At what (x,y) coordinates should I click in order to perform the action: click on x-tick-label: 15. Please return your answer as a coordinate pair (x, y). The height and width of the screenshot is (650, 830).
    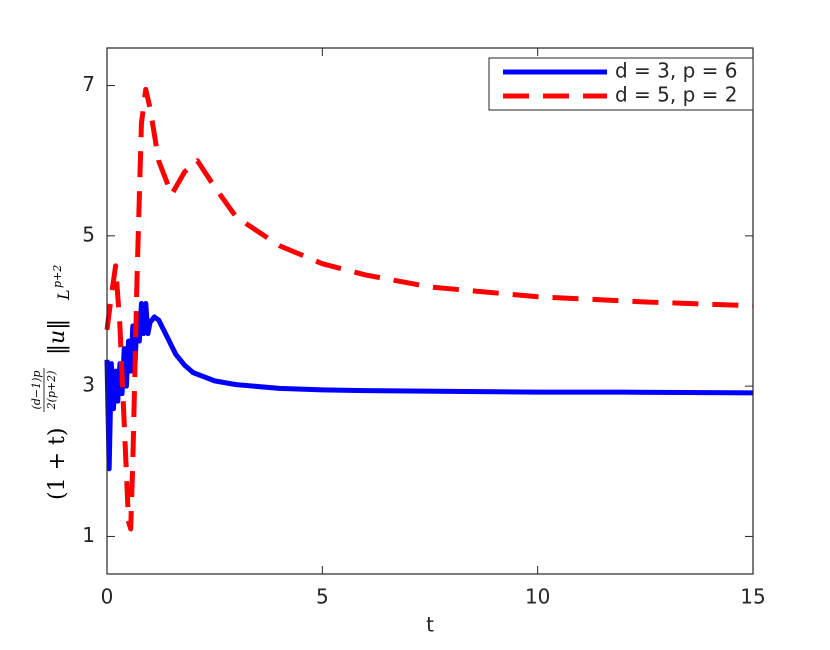
    Looking at the image, I should click on (752, 597).